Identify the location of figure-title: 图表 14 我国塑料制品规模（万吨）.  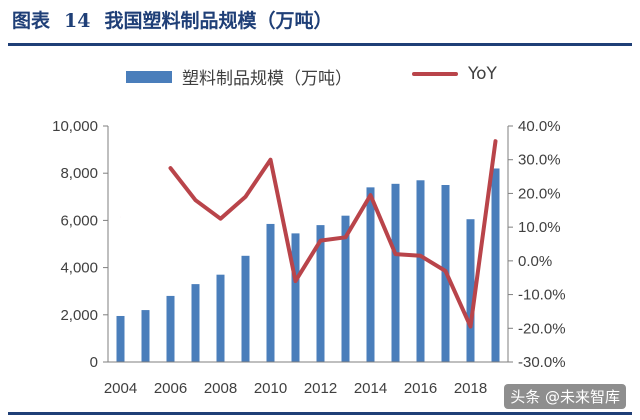
(172, 21).